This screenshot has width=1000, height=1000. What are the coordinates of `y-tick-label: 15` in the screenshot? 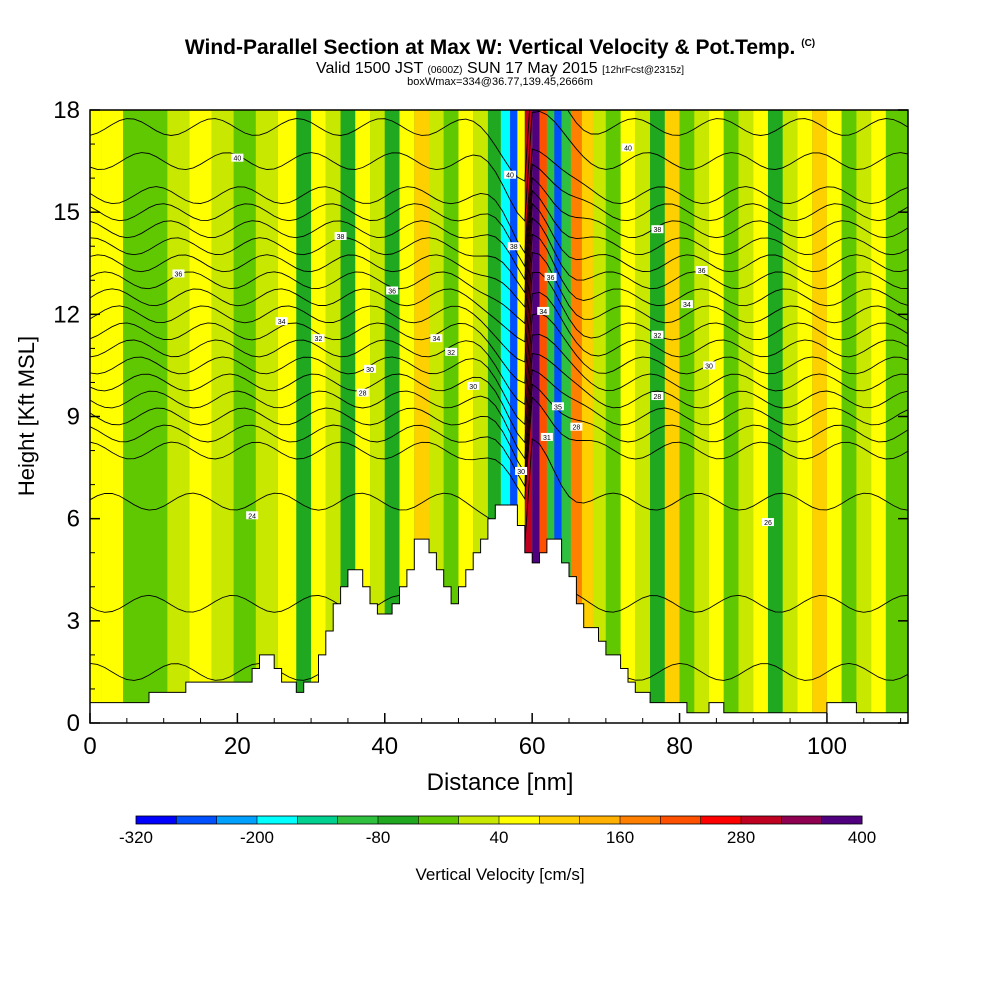 It's located at (66, 212).